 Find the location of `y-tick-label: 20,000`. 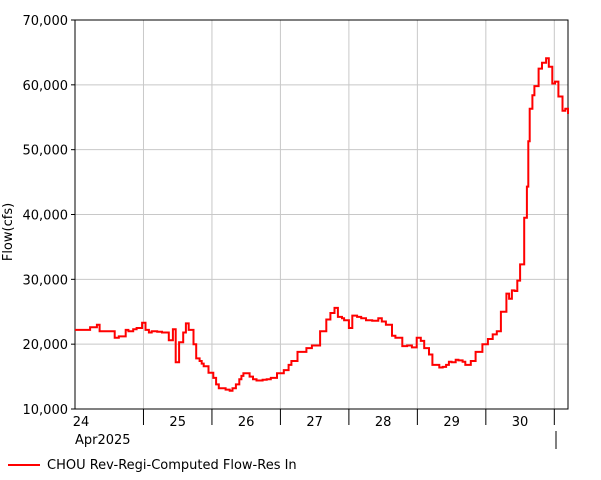

y-tick-label: 20,000 is located at coordinates (46, 345).